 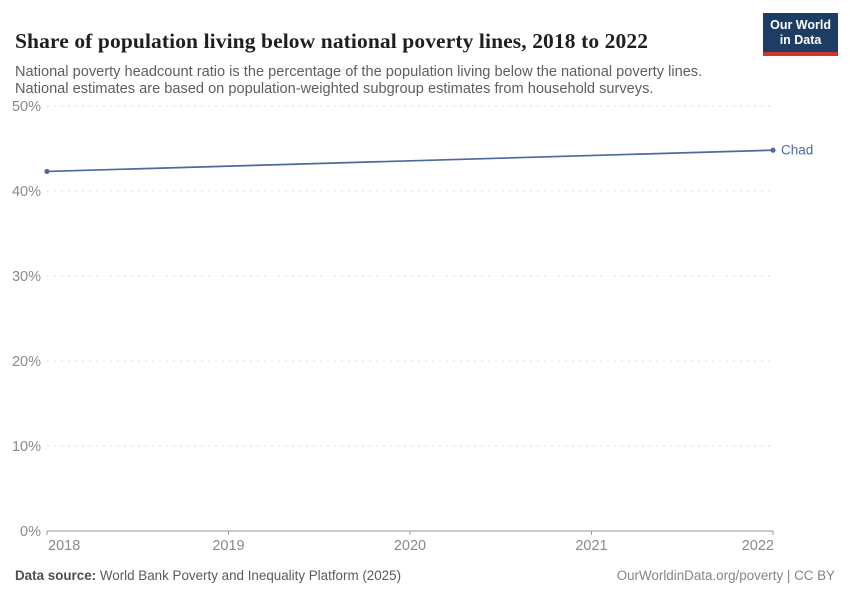 What do you see at coordinates (30, 532) in the screenshot?
I see `y-tick-label-0: 0%` at bounding box center [30, 532].